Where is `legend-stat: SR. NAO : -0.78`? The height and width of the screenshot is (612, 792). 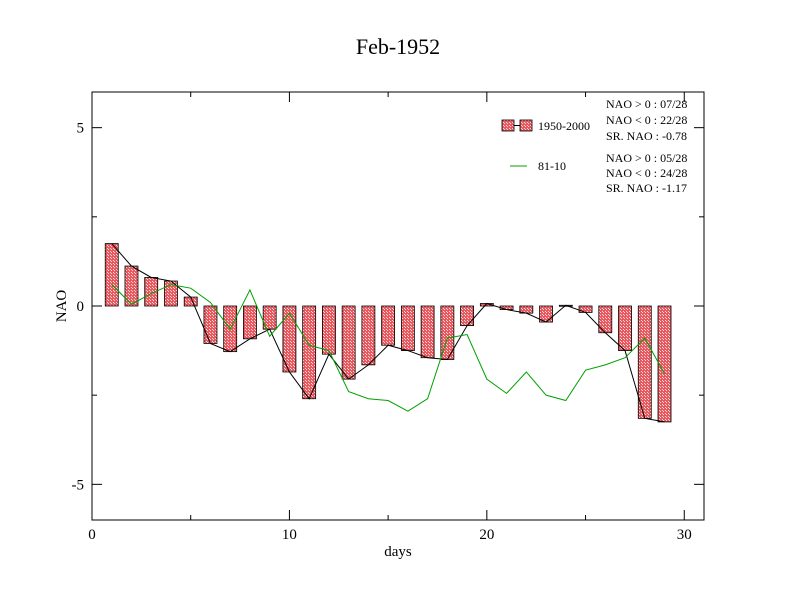
legend-stat: SR. NAO : -0.78 is located at coordinates (646, 136).